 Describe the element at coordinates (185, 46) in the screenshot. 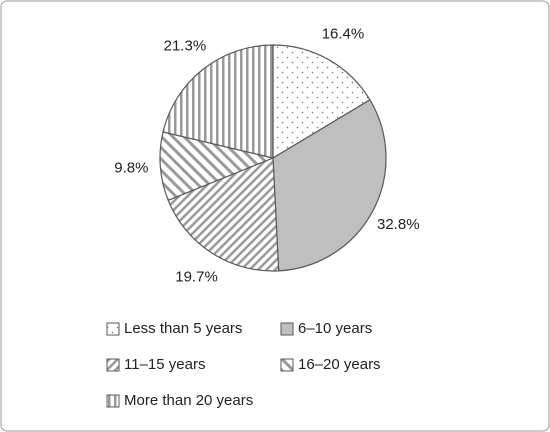

I see `data-label: 21.3%` at that location.